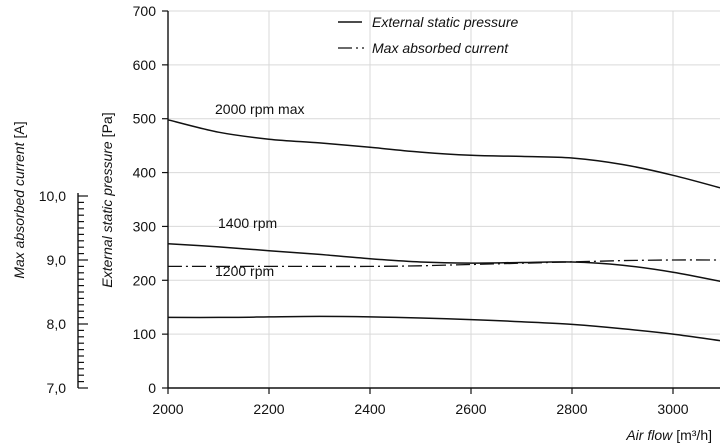 The image size is (720, 448). I want to click on x-tick-label: 2200, so click(268, 409).